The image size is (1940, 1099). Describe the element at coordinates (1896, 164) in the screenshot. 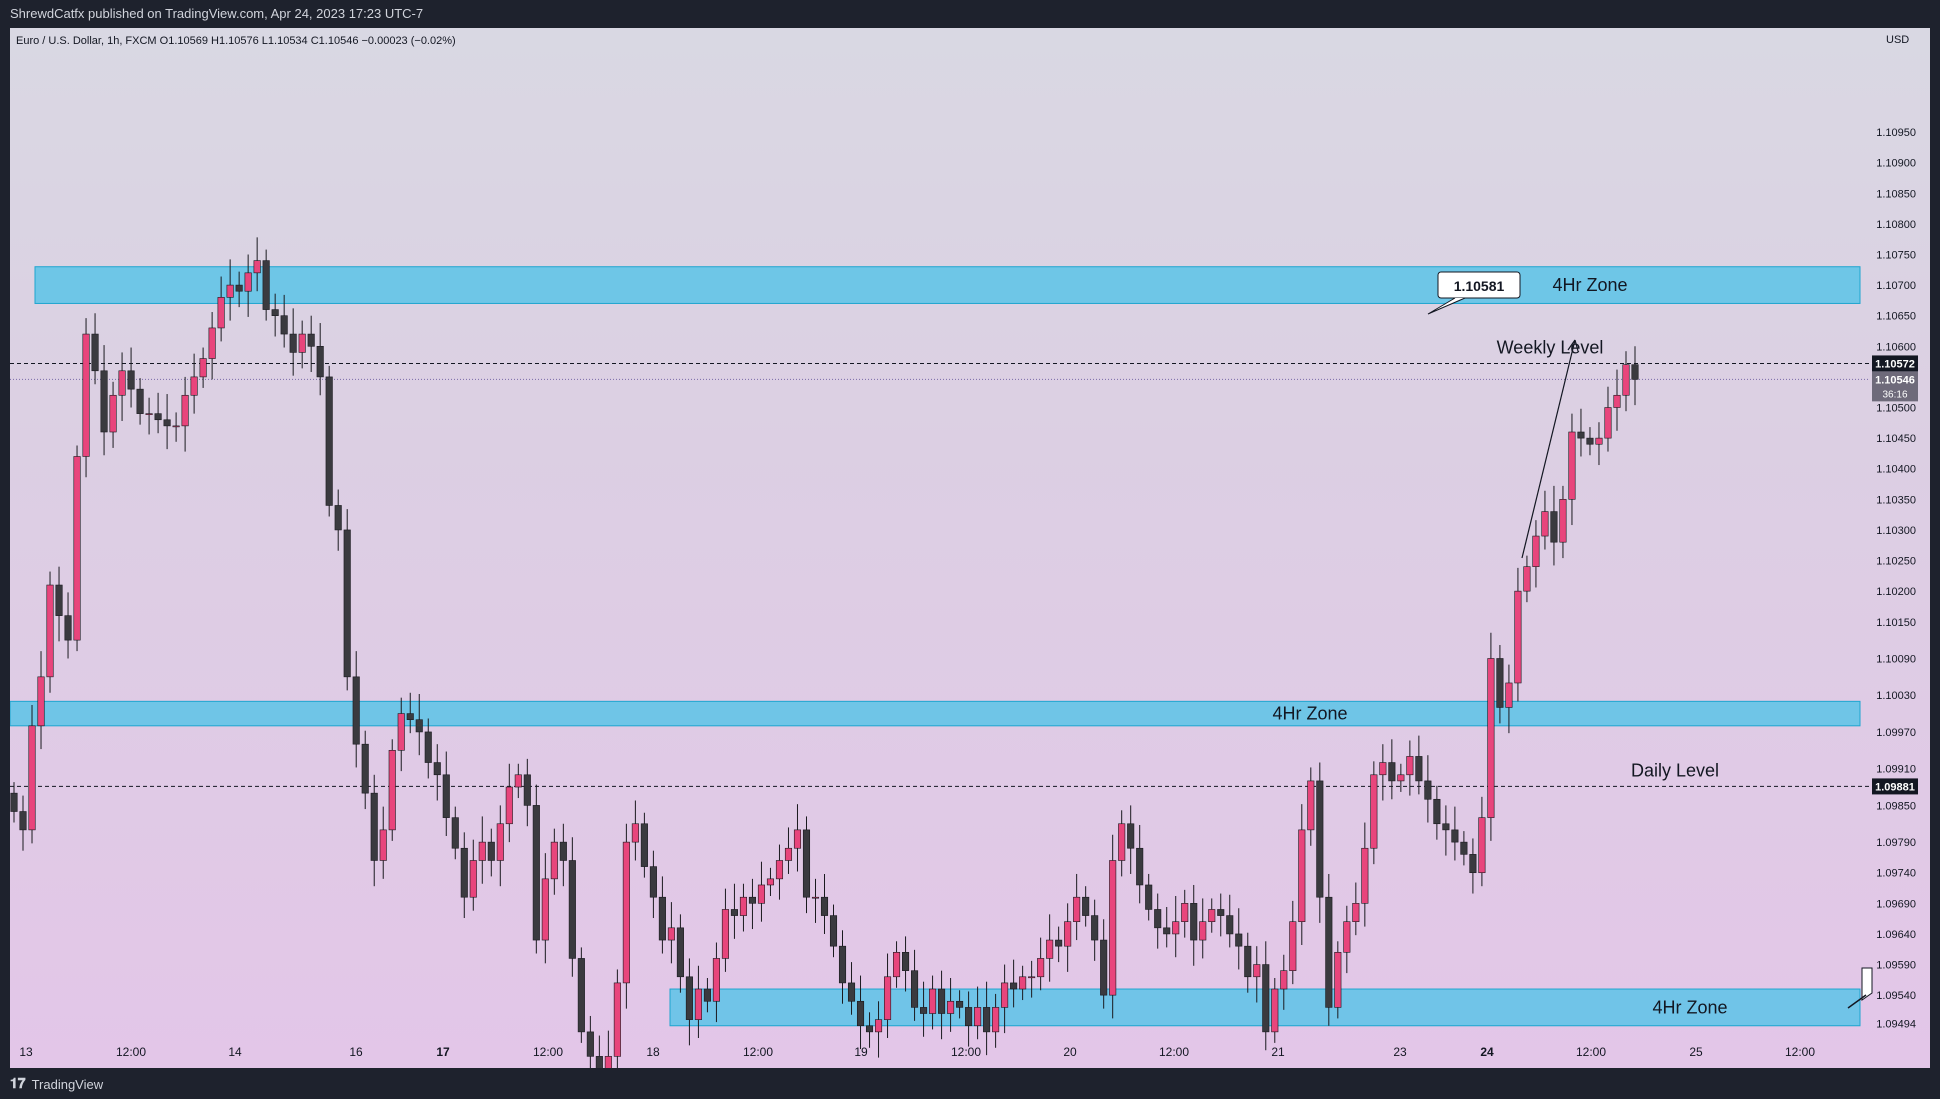

I see `price-tick-label: 1.10900` at that location.